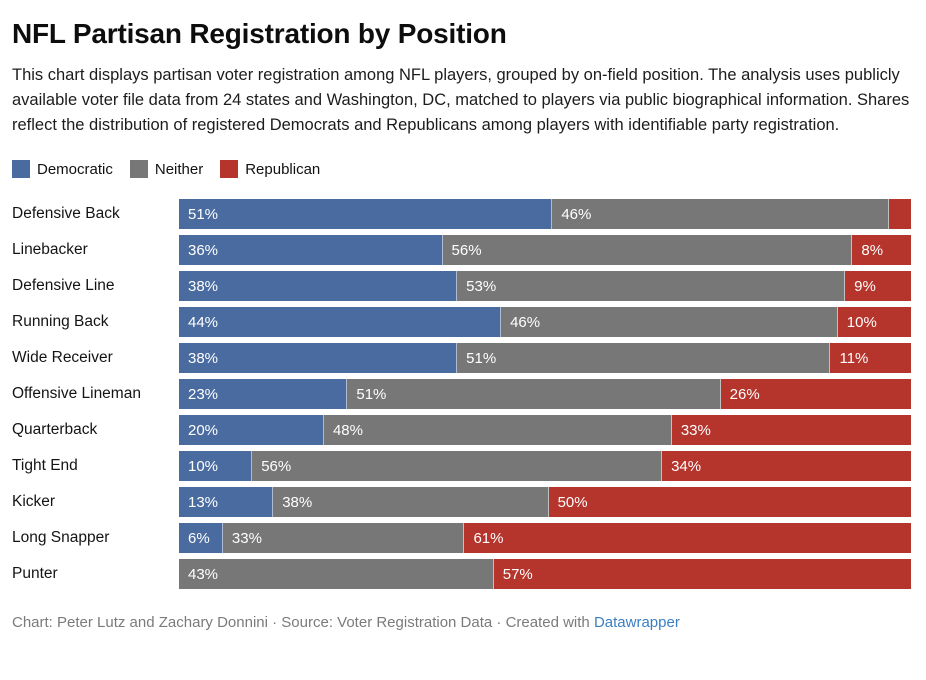 This screenshot has height=680, width=926. I want to click on bar-segment-republican: 61%, so click(687, 538).